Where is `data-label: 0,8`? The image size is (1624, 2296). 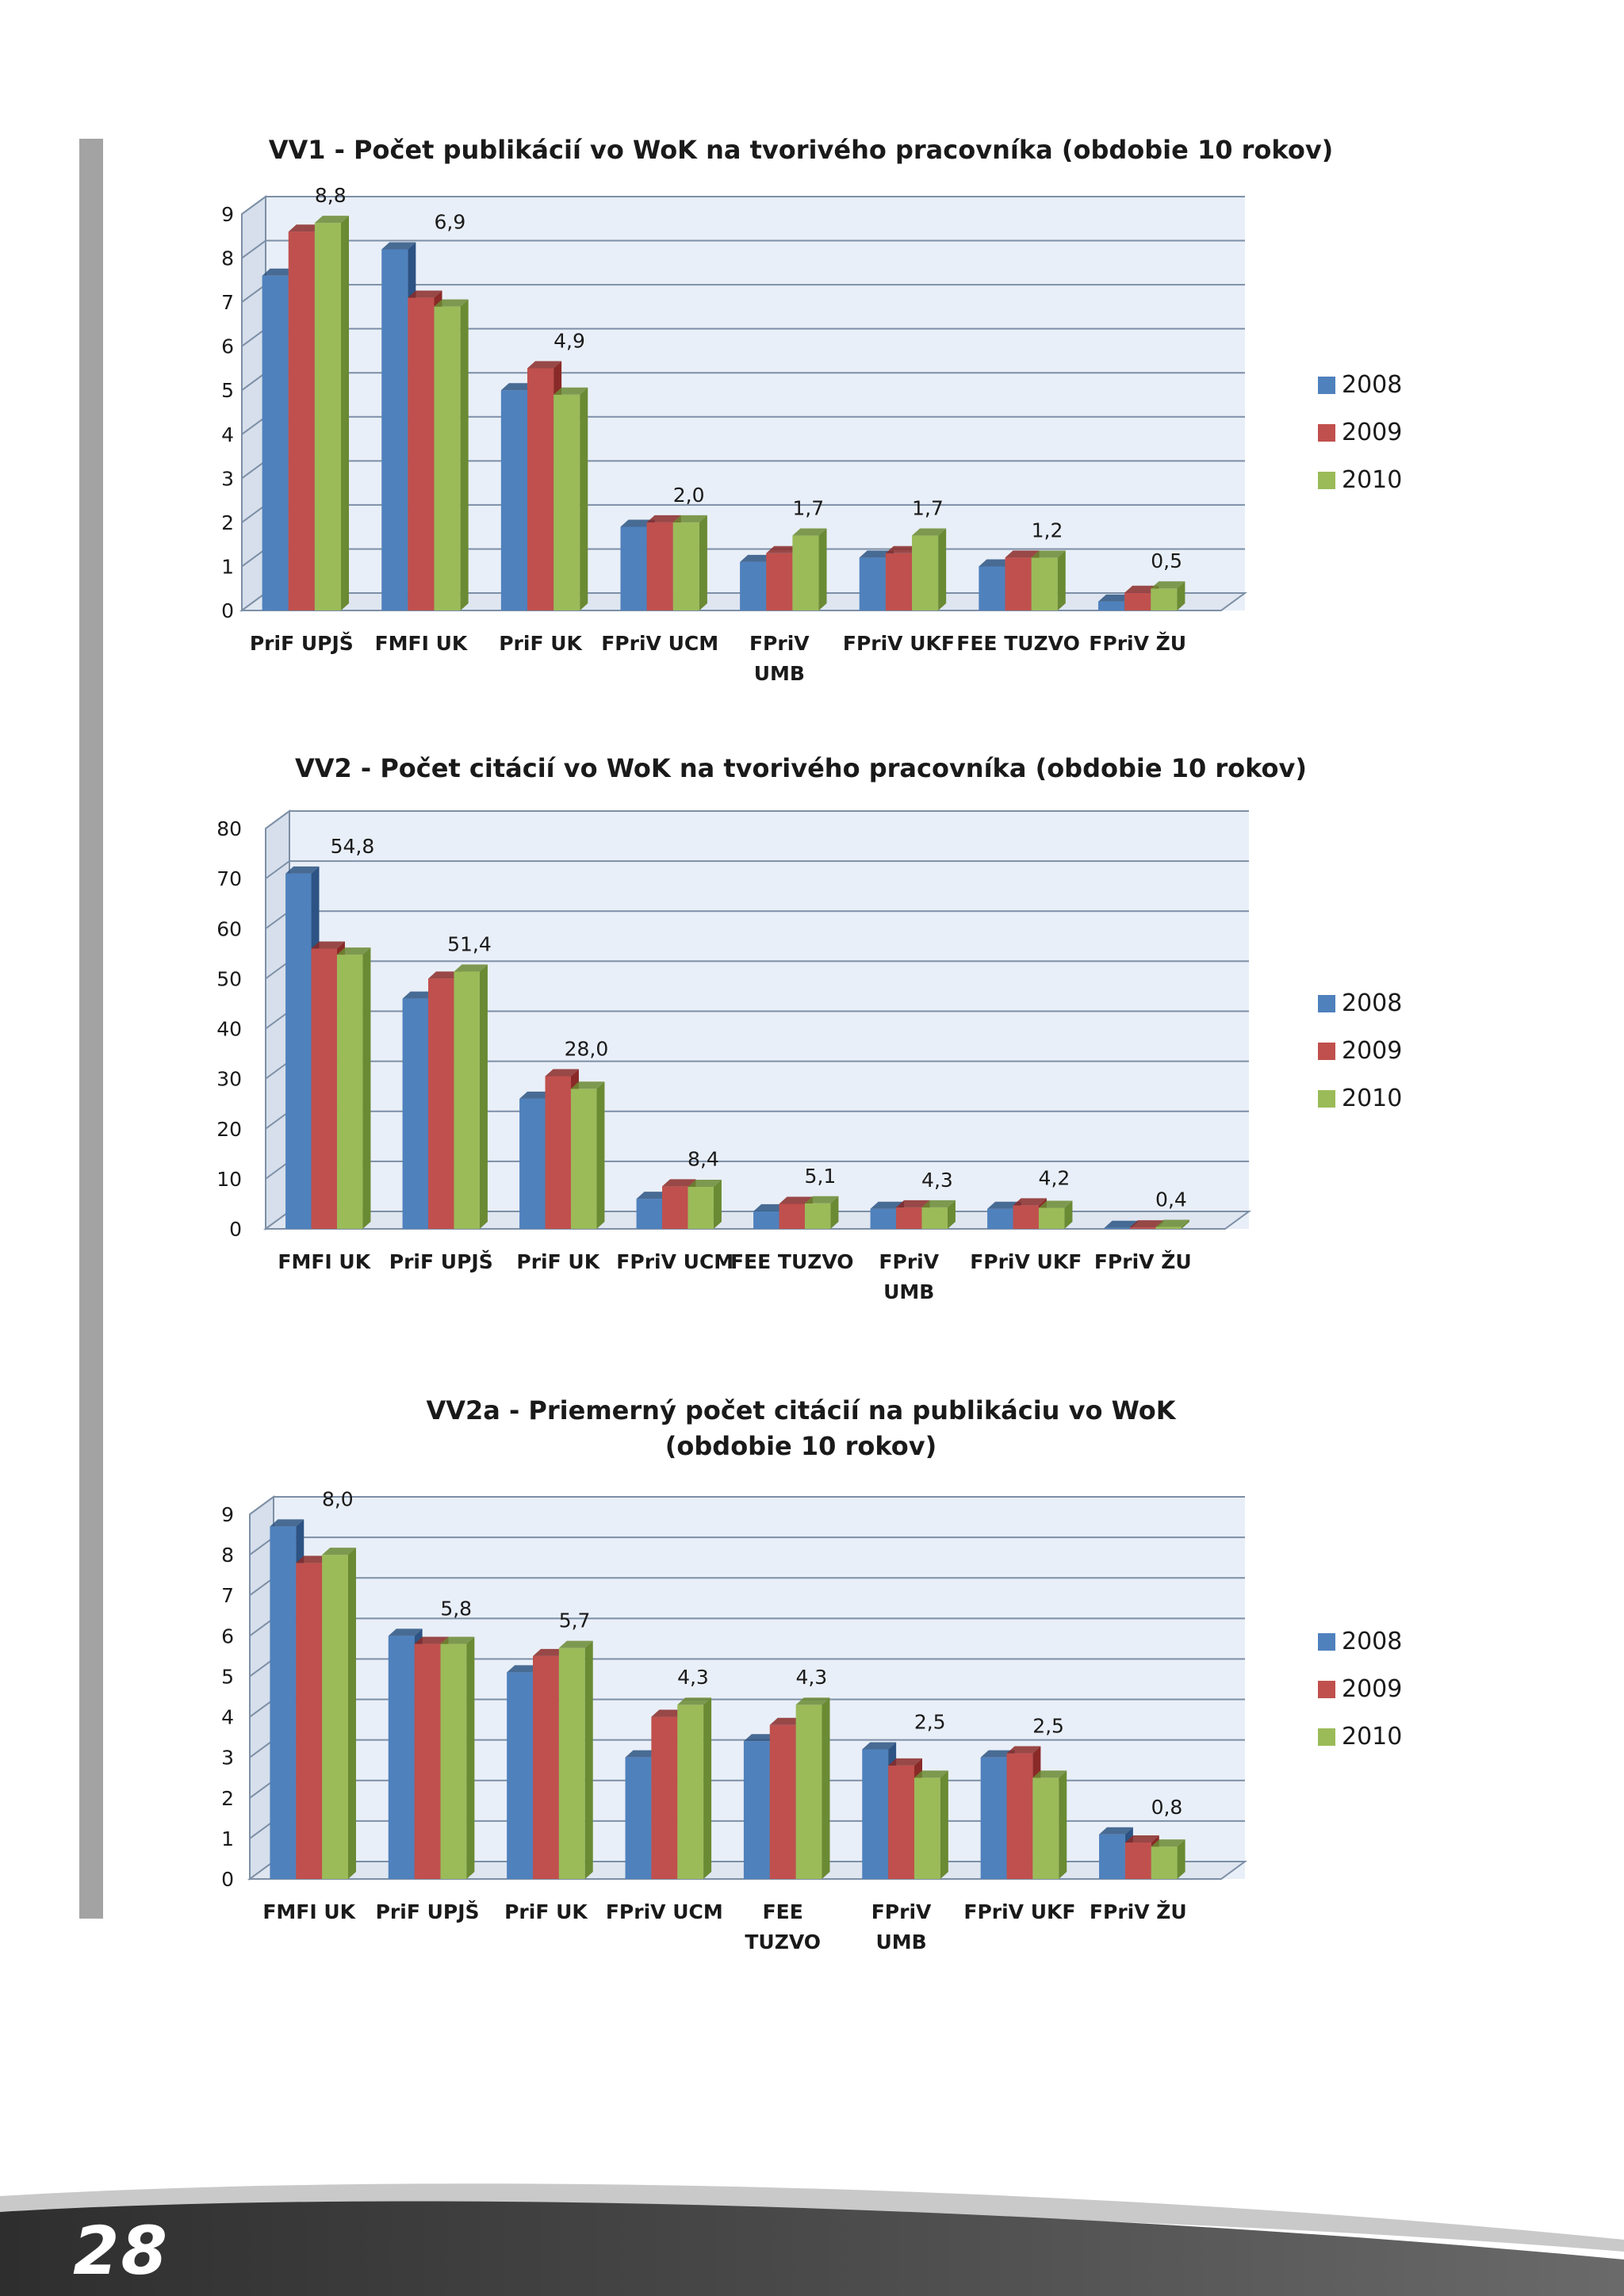 data-label: 0,8 is located at coordinates (1167, 1808).